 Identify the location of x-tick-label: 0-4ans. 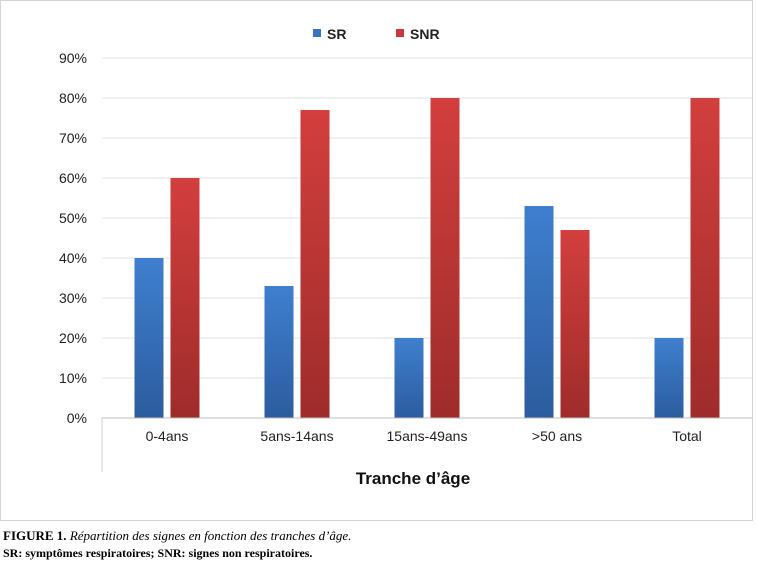
(167, 436).